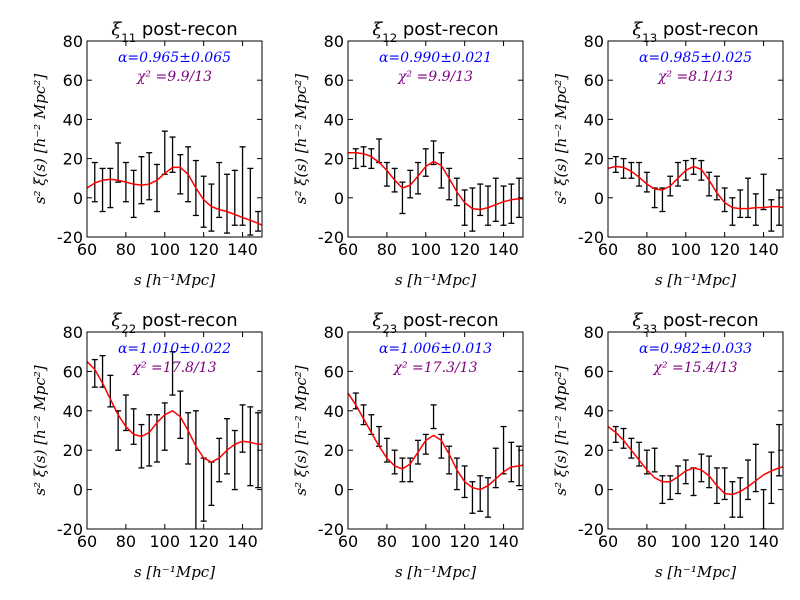 The image size is (800, 600). Describe the element at coordinates (695, 32) in the screenshot. I see `panel-title: ξ13 post-recon` at that location.